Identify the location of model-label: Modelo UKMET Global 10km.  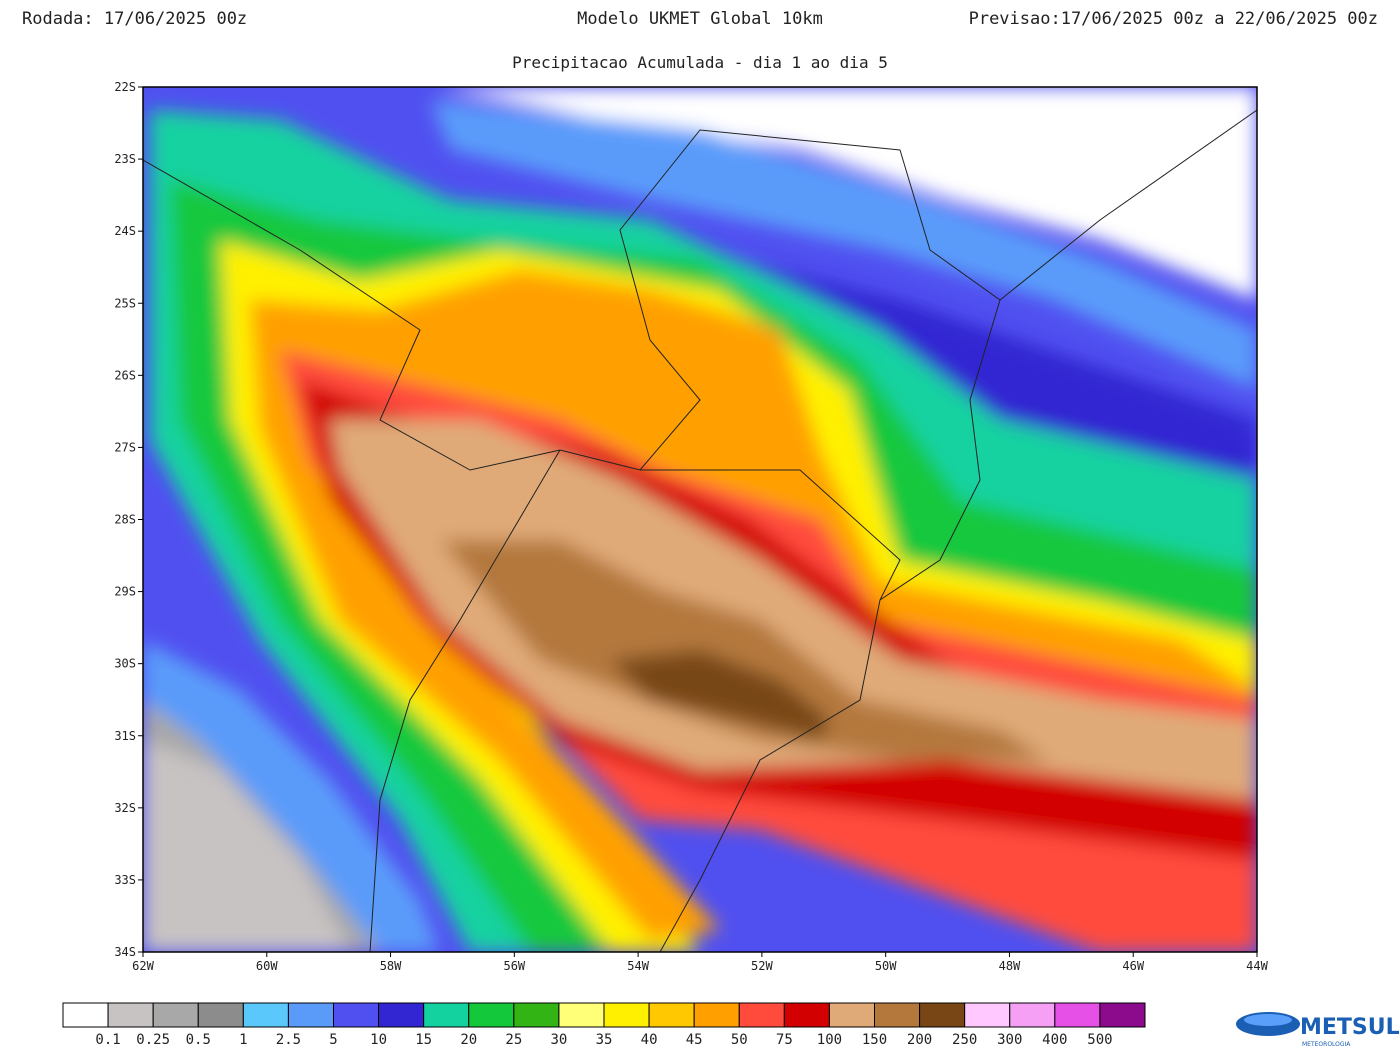
(700, 19).